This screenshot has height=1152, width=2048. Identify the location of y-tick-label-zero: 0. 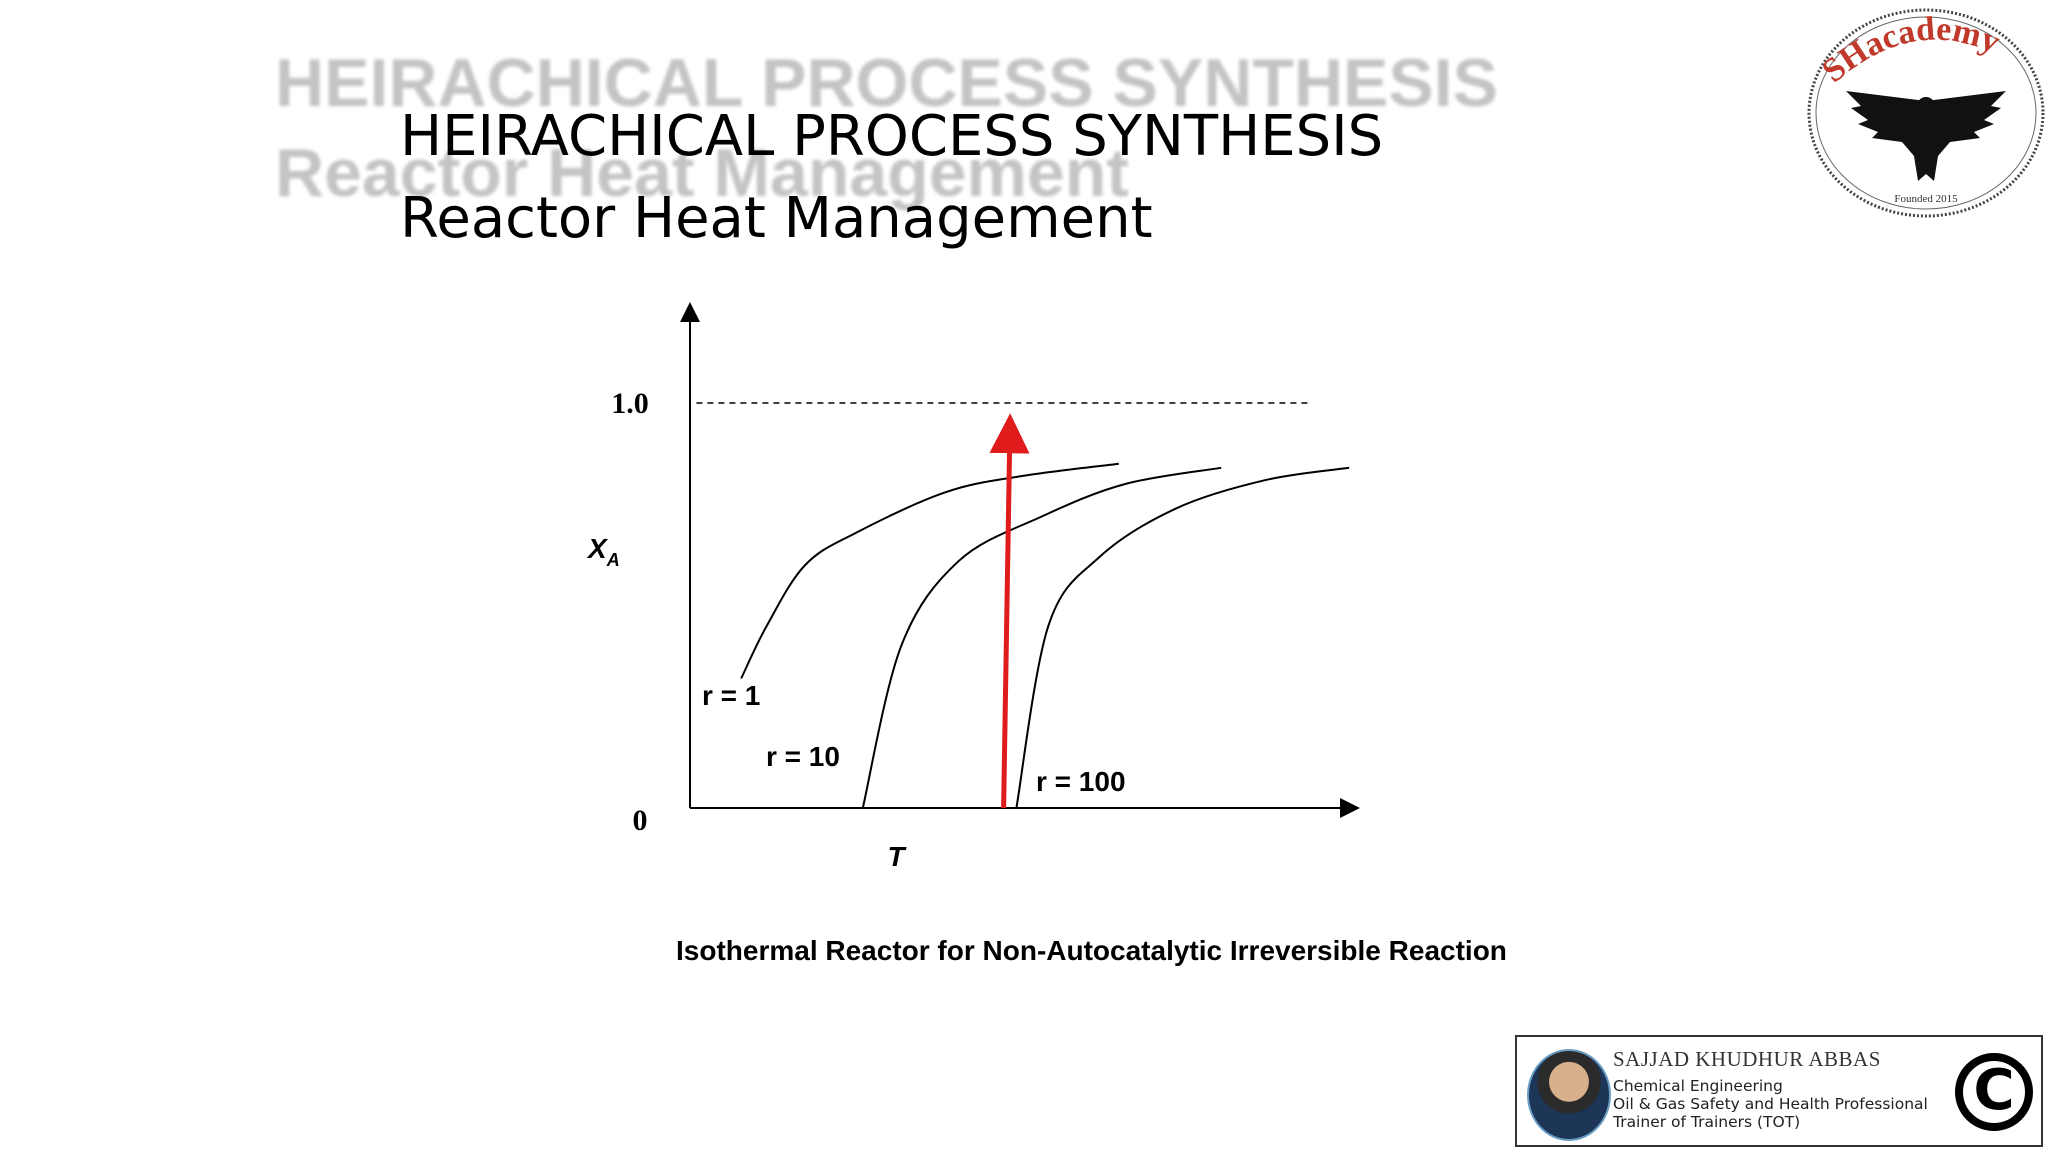
(640, 820).